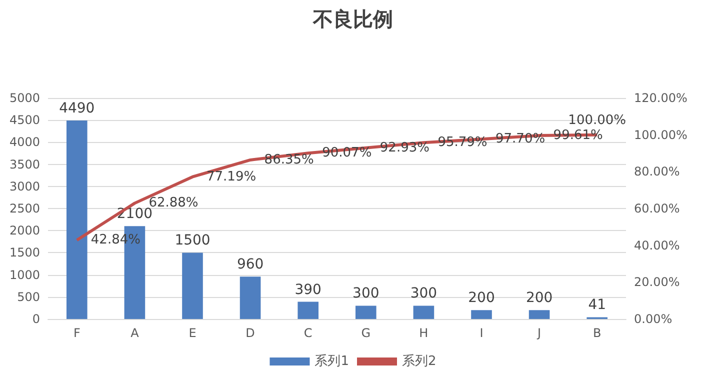 The height and width of the screenshot is (375, 706). Describe the element at coordinates (657, 282) in the screenshot. I see `y2-tick-label: 20.00%` at that location.